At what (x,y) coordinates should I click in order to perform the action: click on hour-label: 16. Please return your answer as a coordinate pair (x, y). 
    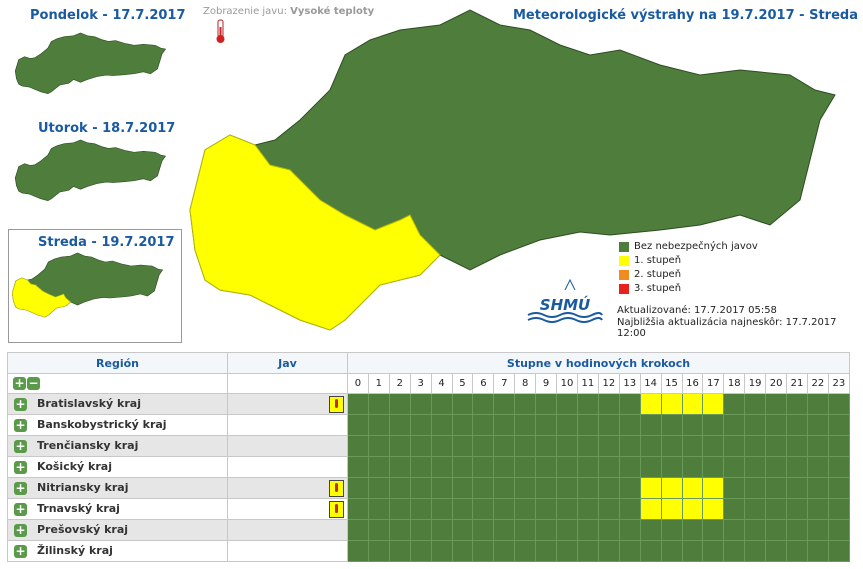
    Looking at the image, I should click on (692, 383).